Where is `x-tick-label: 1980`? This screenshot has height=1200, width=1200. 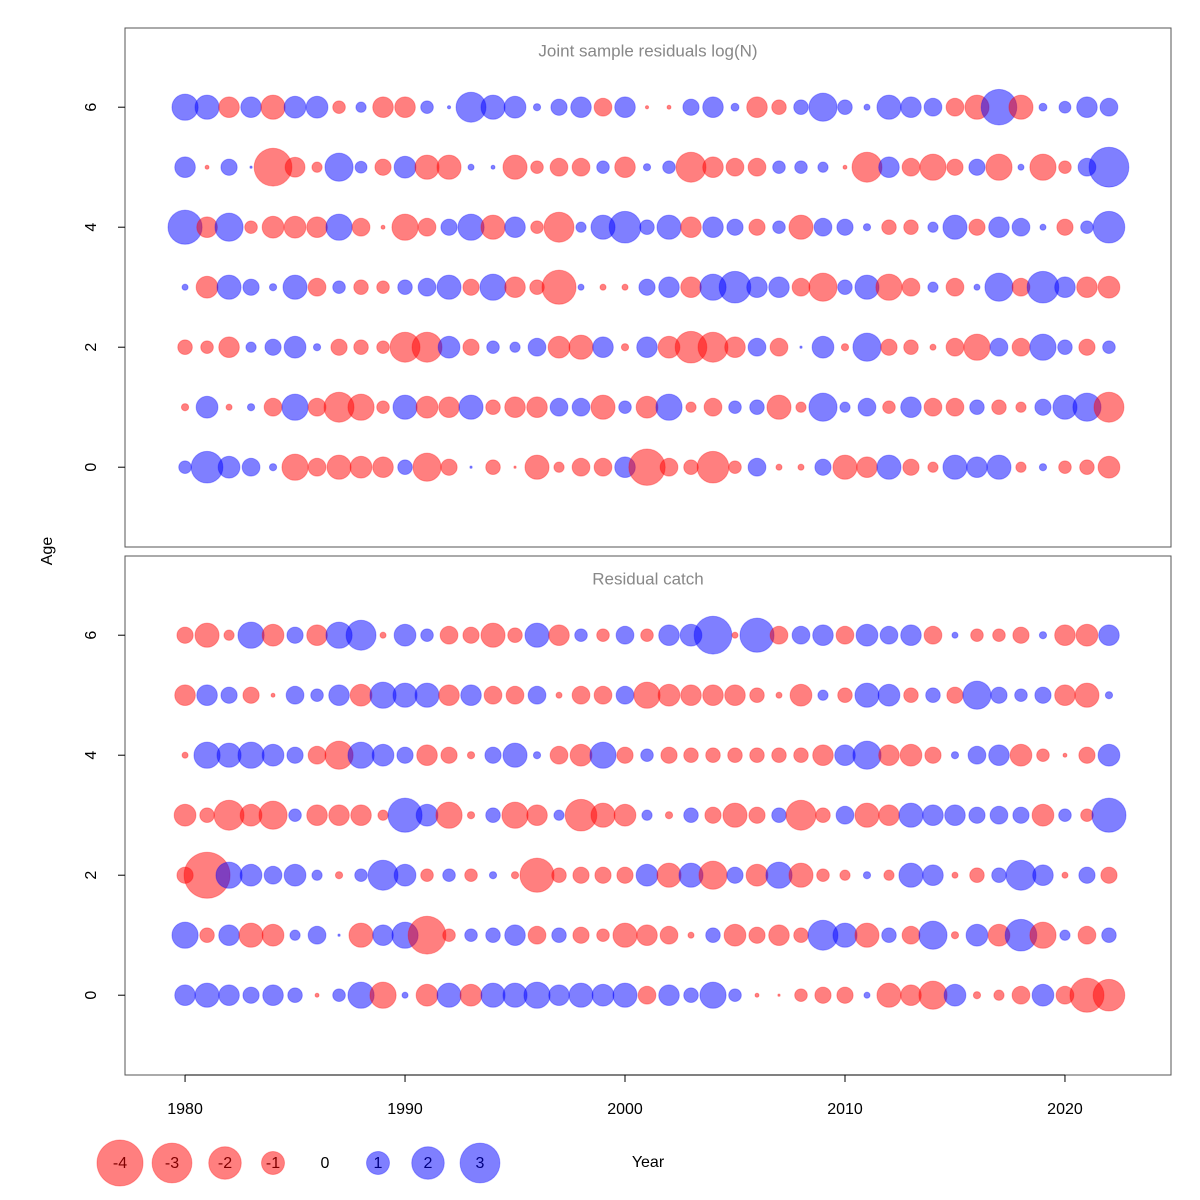
x-tick-label: 1980 is located at coordinates (185, 1109).